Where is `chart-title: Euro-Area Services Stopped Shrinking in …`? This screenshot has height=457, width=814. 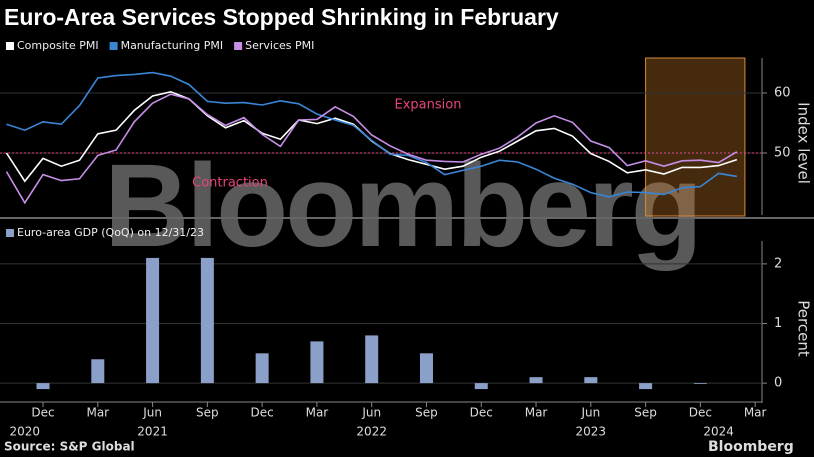
chart-title: Euro-Area Services Stopped Shrinking in … is located at coordinates (281, 17).